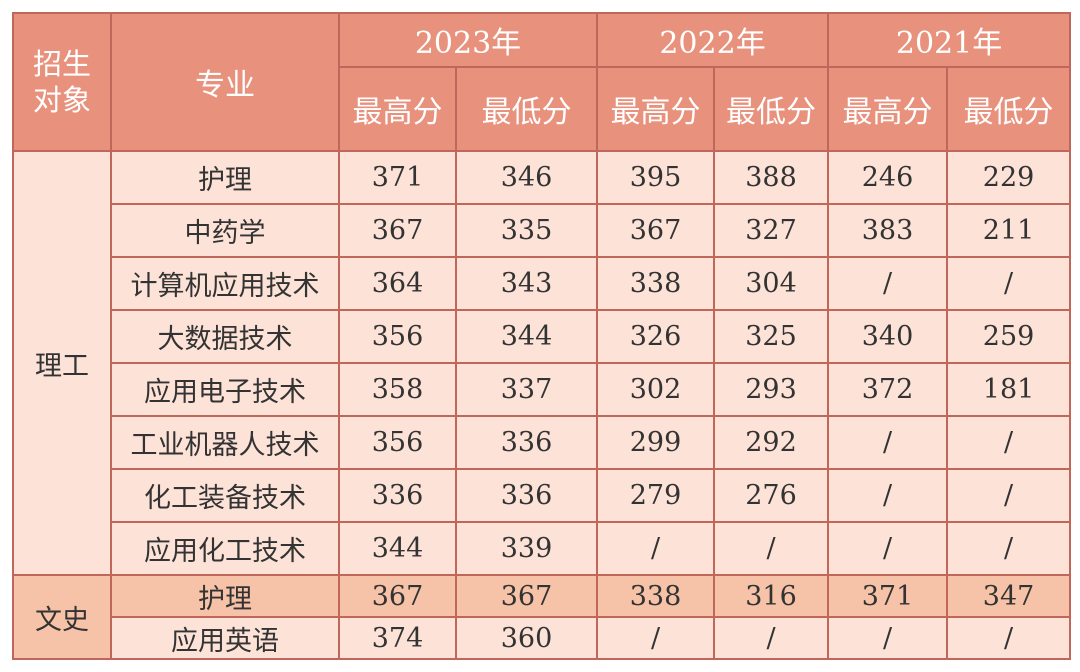  What do you see at coordinates (225, 548) in the screenshot?
I see `major-cell: 应用化工技术` at bounding box center [225, 548].